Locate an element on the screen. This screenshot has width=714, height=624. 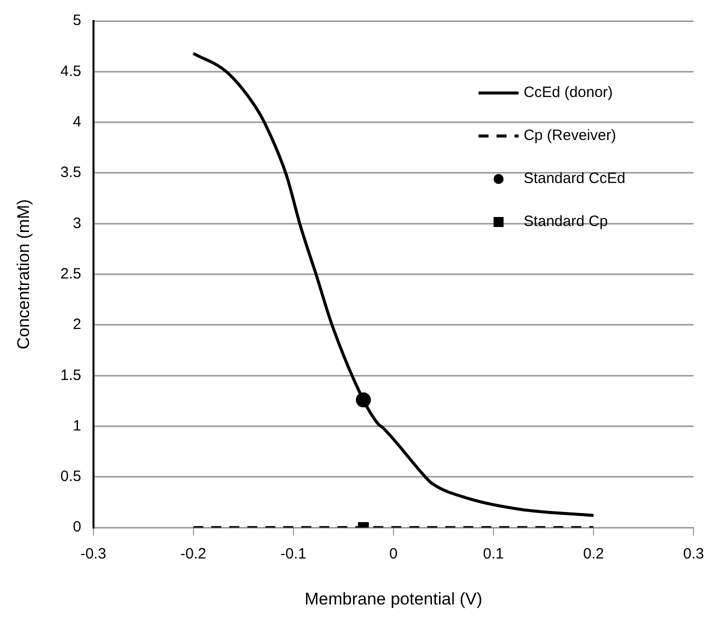
y-tick-label: 2 is located at coordinates (77, 325).